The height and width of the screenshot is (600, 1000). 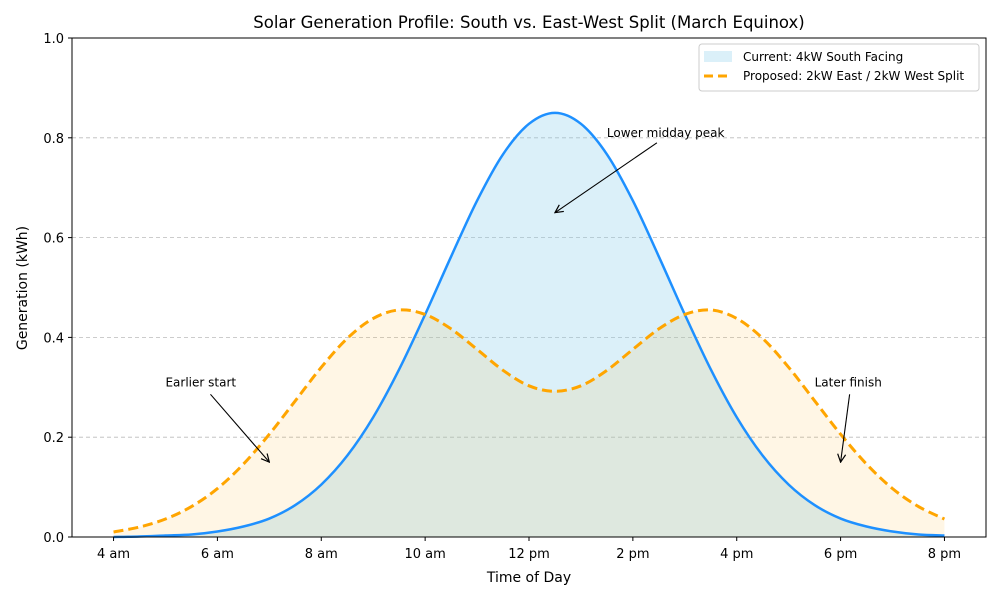 I want to click on x-axis-ticks: 4 am 6 am 8 am 10 am 12 pm 2 pm 4 pm 6 pm 8 pm, so click(x=529, y=549).